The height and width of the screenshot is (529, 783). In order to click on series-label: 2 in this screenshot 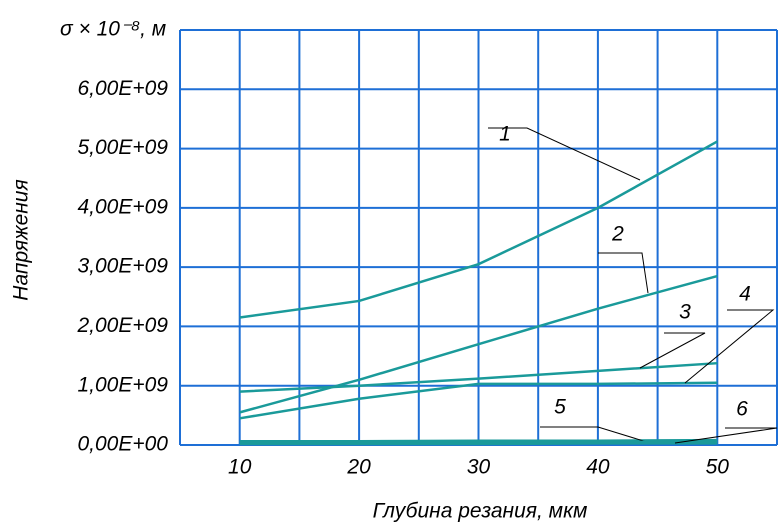, I will do `click(617, 234)`.